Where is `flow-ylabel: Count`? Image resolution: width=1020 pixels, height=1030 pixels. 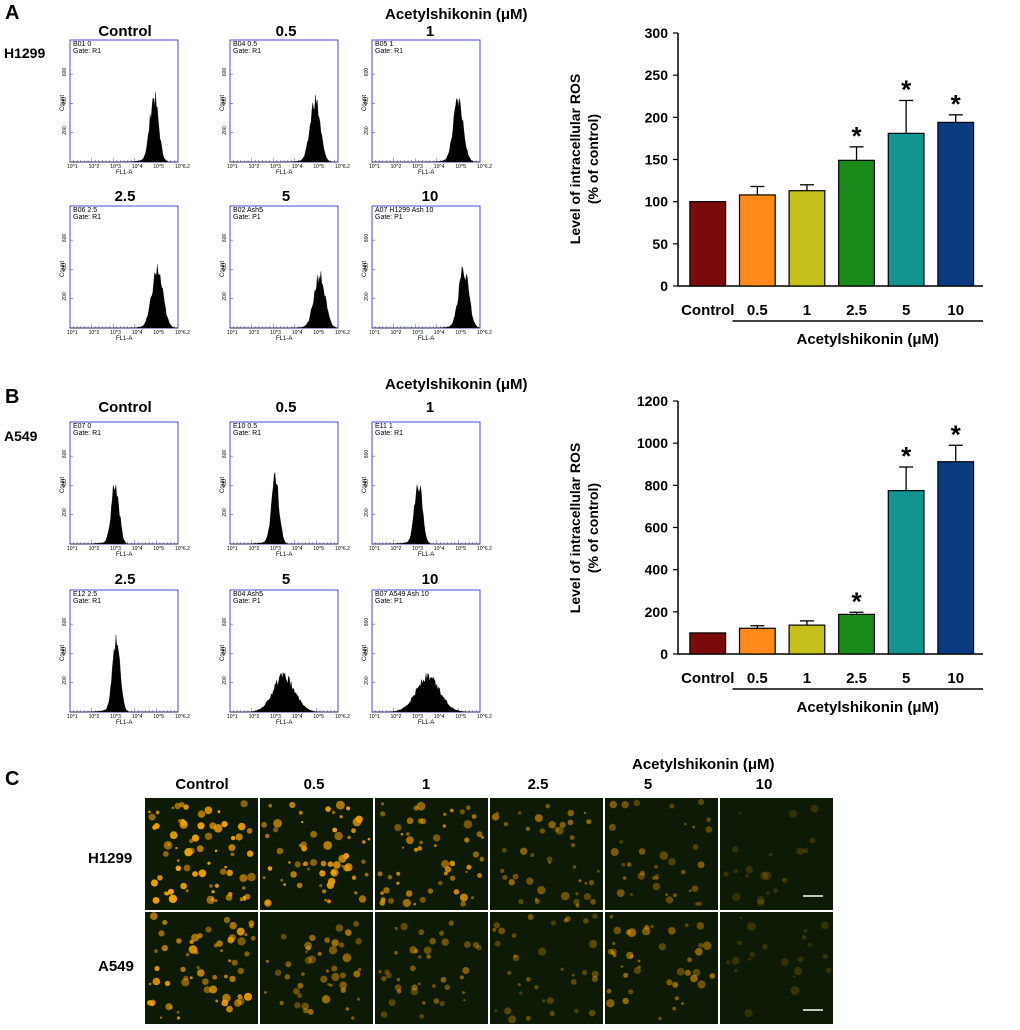 flow-ylabel: Count is located at coordinates (223, 653).